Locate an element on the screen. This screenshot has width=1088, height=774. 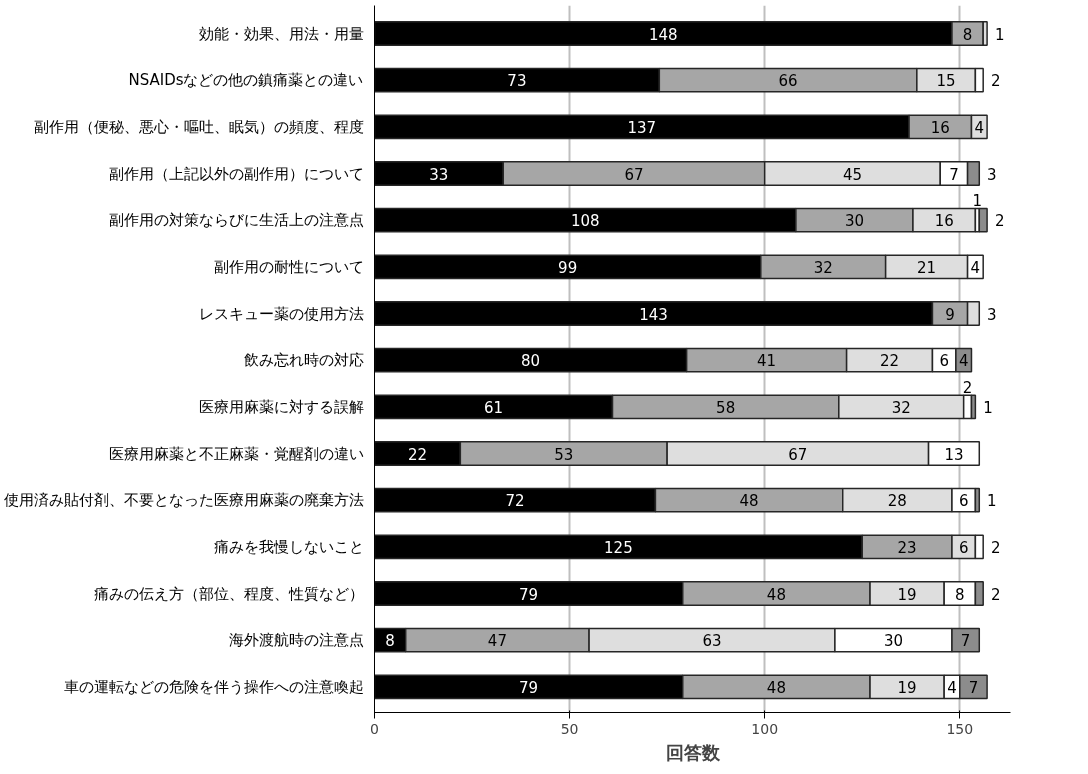
data-label: 108 is located at coordinates (585, 221).